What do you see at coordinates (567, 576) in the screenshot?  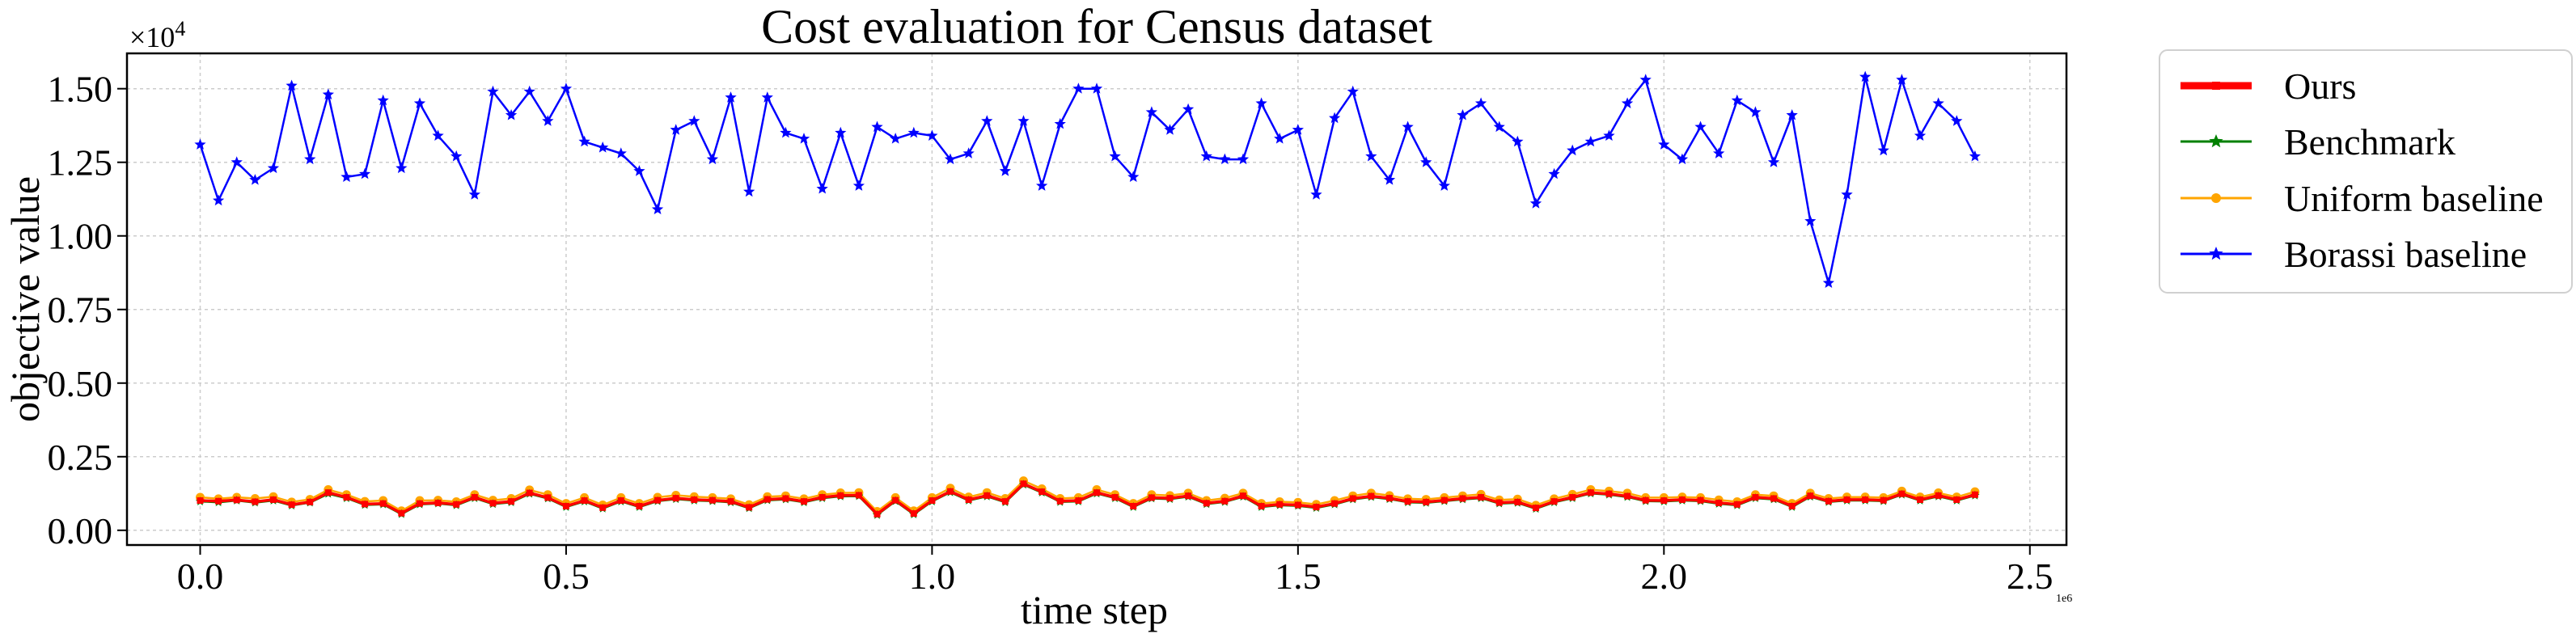 I see `x-tick-label: 0.5` at bounding box center [567, 576].